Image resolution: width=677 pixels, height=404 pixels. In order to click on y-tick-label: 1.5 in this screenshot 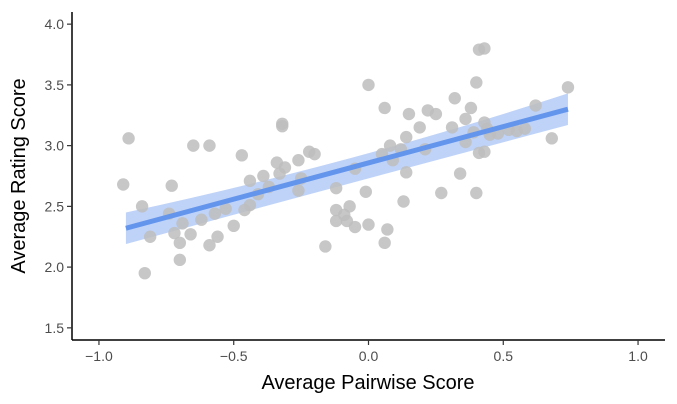, I will do `click(55, 328)`.